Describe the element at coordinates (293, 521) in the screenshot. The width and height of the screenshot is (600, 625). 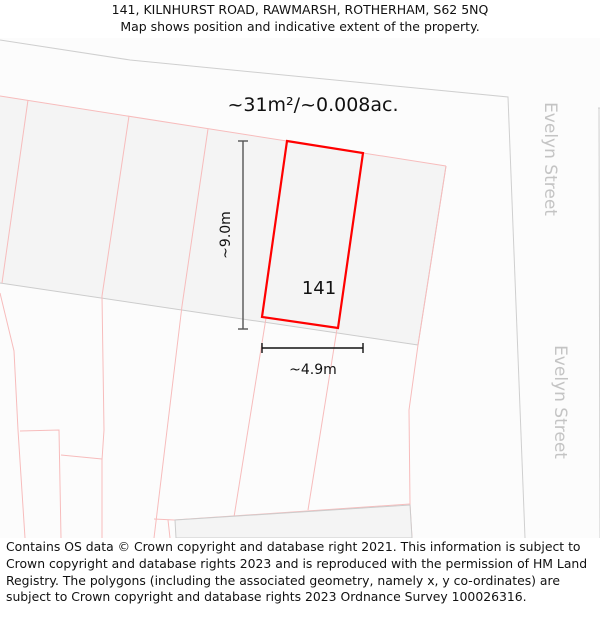
I see `building-bottom` at that location.